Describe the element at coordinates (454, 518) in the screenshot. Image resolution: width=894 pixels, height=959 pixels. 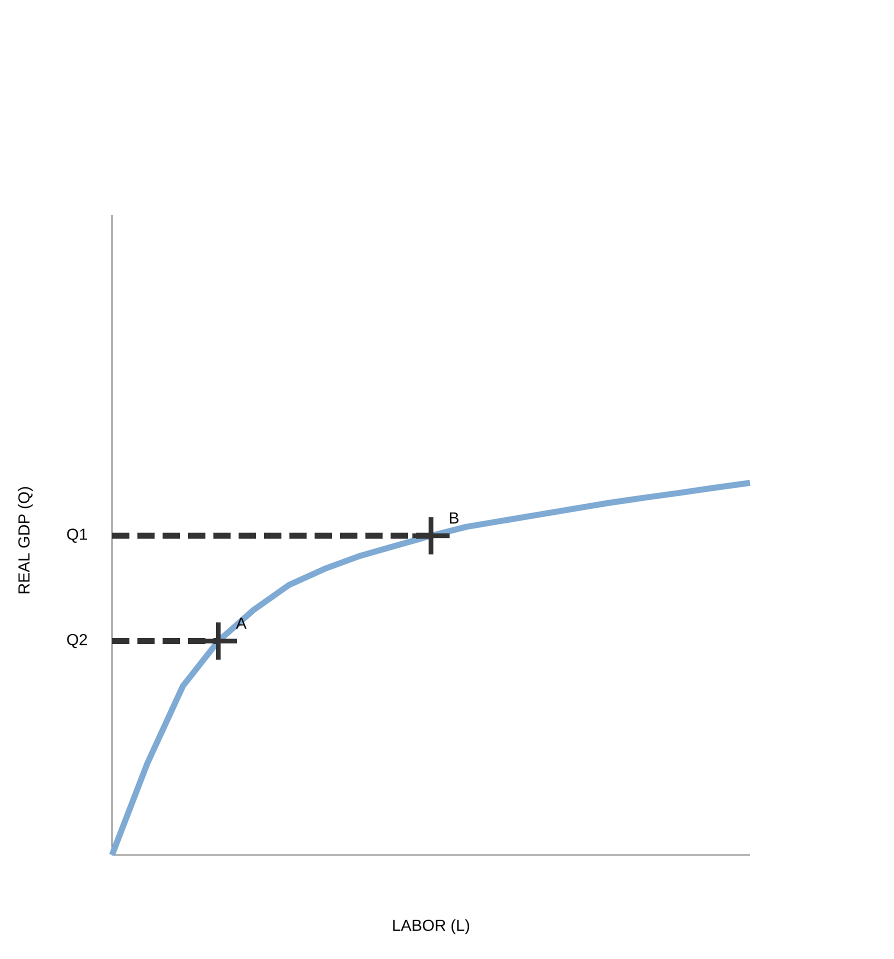
I see `annotation: B` at that location.